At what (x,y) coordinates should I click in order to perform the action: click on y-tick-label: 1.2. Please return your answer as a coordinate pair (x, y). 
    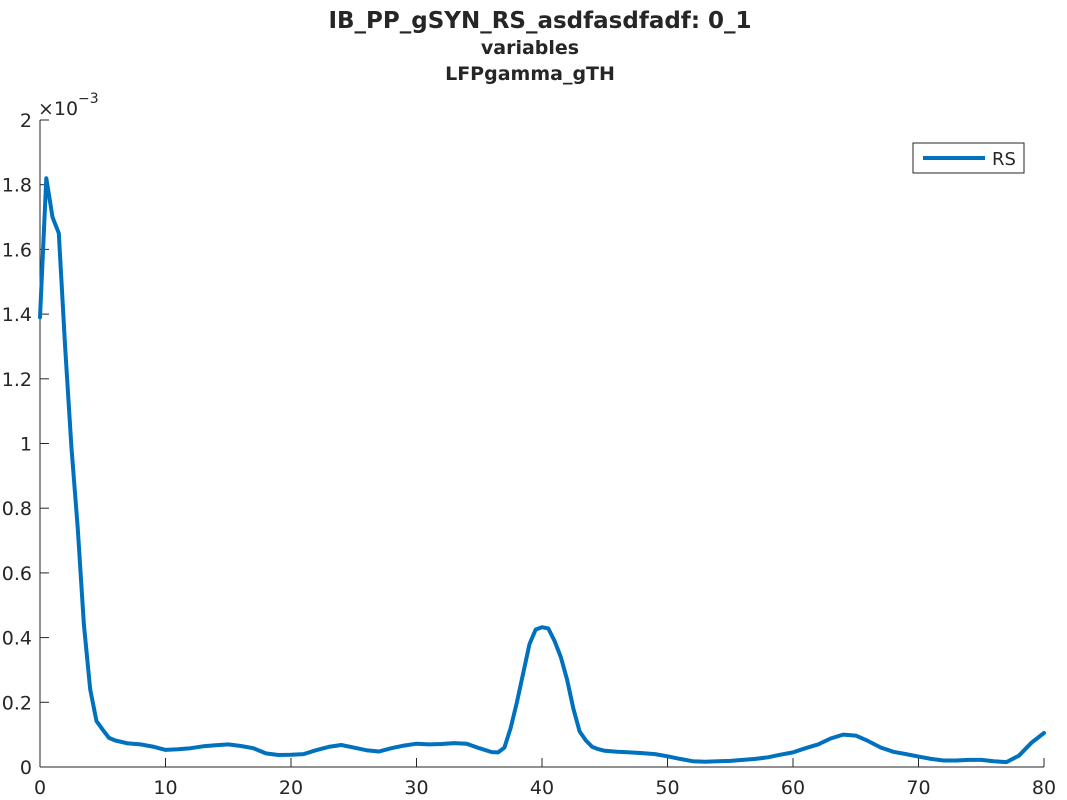
    Looking at the image, I should click on (17, 380).